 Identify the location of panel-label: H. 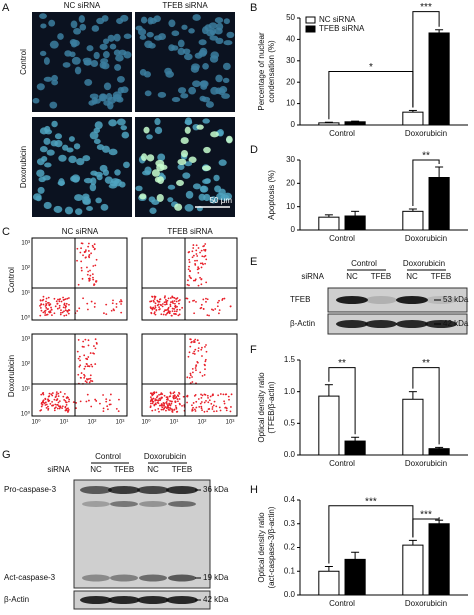
(254, 490).